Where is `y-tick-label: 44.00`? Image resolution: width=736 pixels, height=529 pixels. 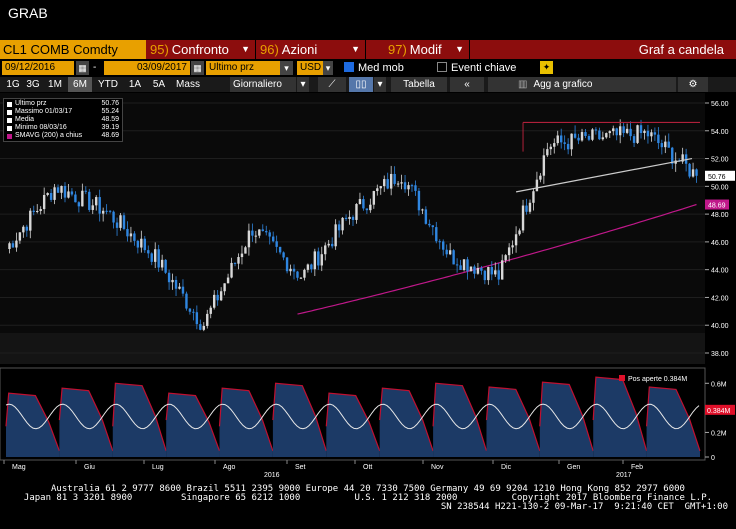
y-tick-label: 44.00 is located at coordinates (720, 271).